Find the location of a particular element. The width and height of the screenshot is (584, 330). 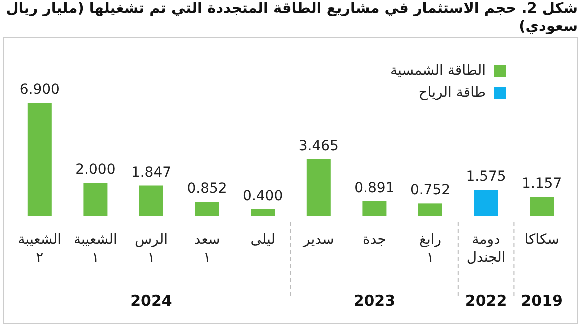

data-label: 0.752 is located at coordinates (430, 190).